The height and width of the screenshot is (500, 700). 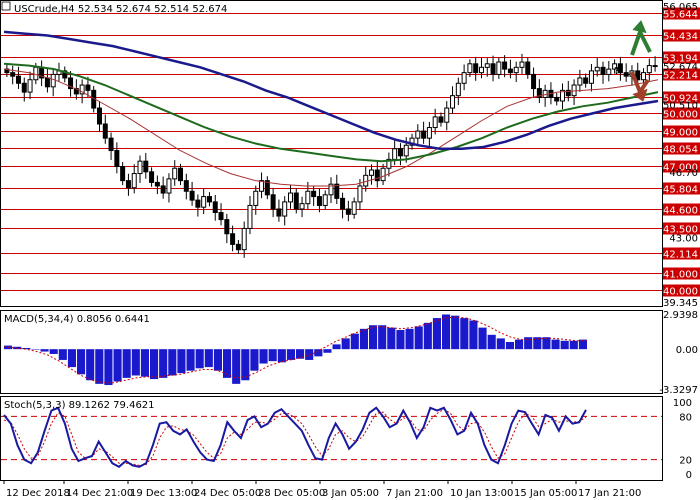 I want to click on arrow-up-icon, so click(x=641, y=43).